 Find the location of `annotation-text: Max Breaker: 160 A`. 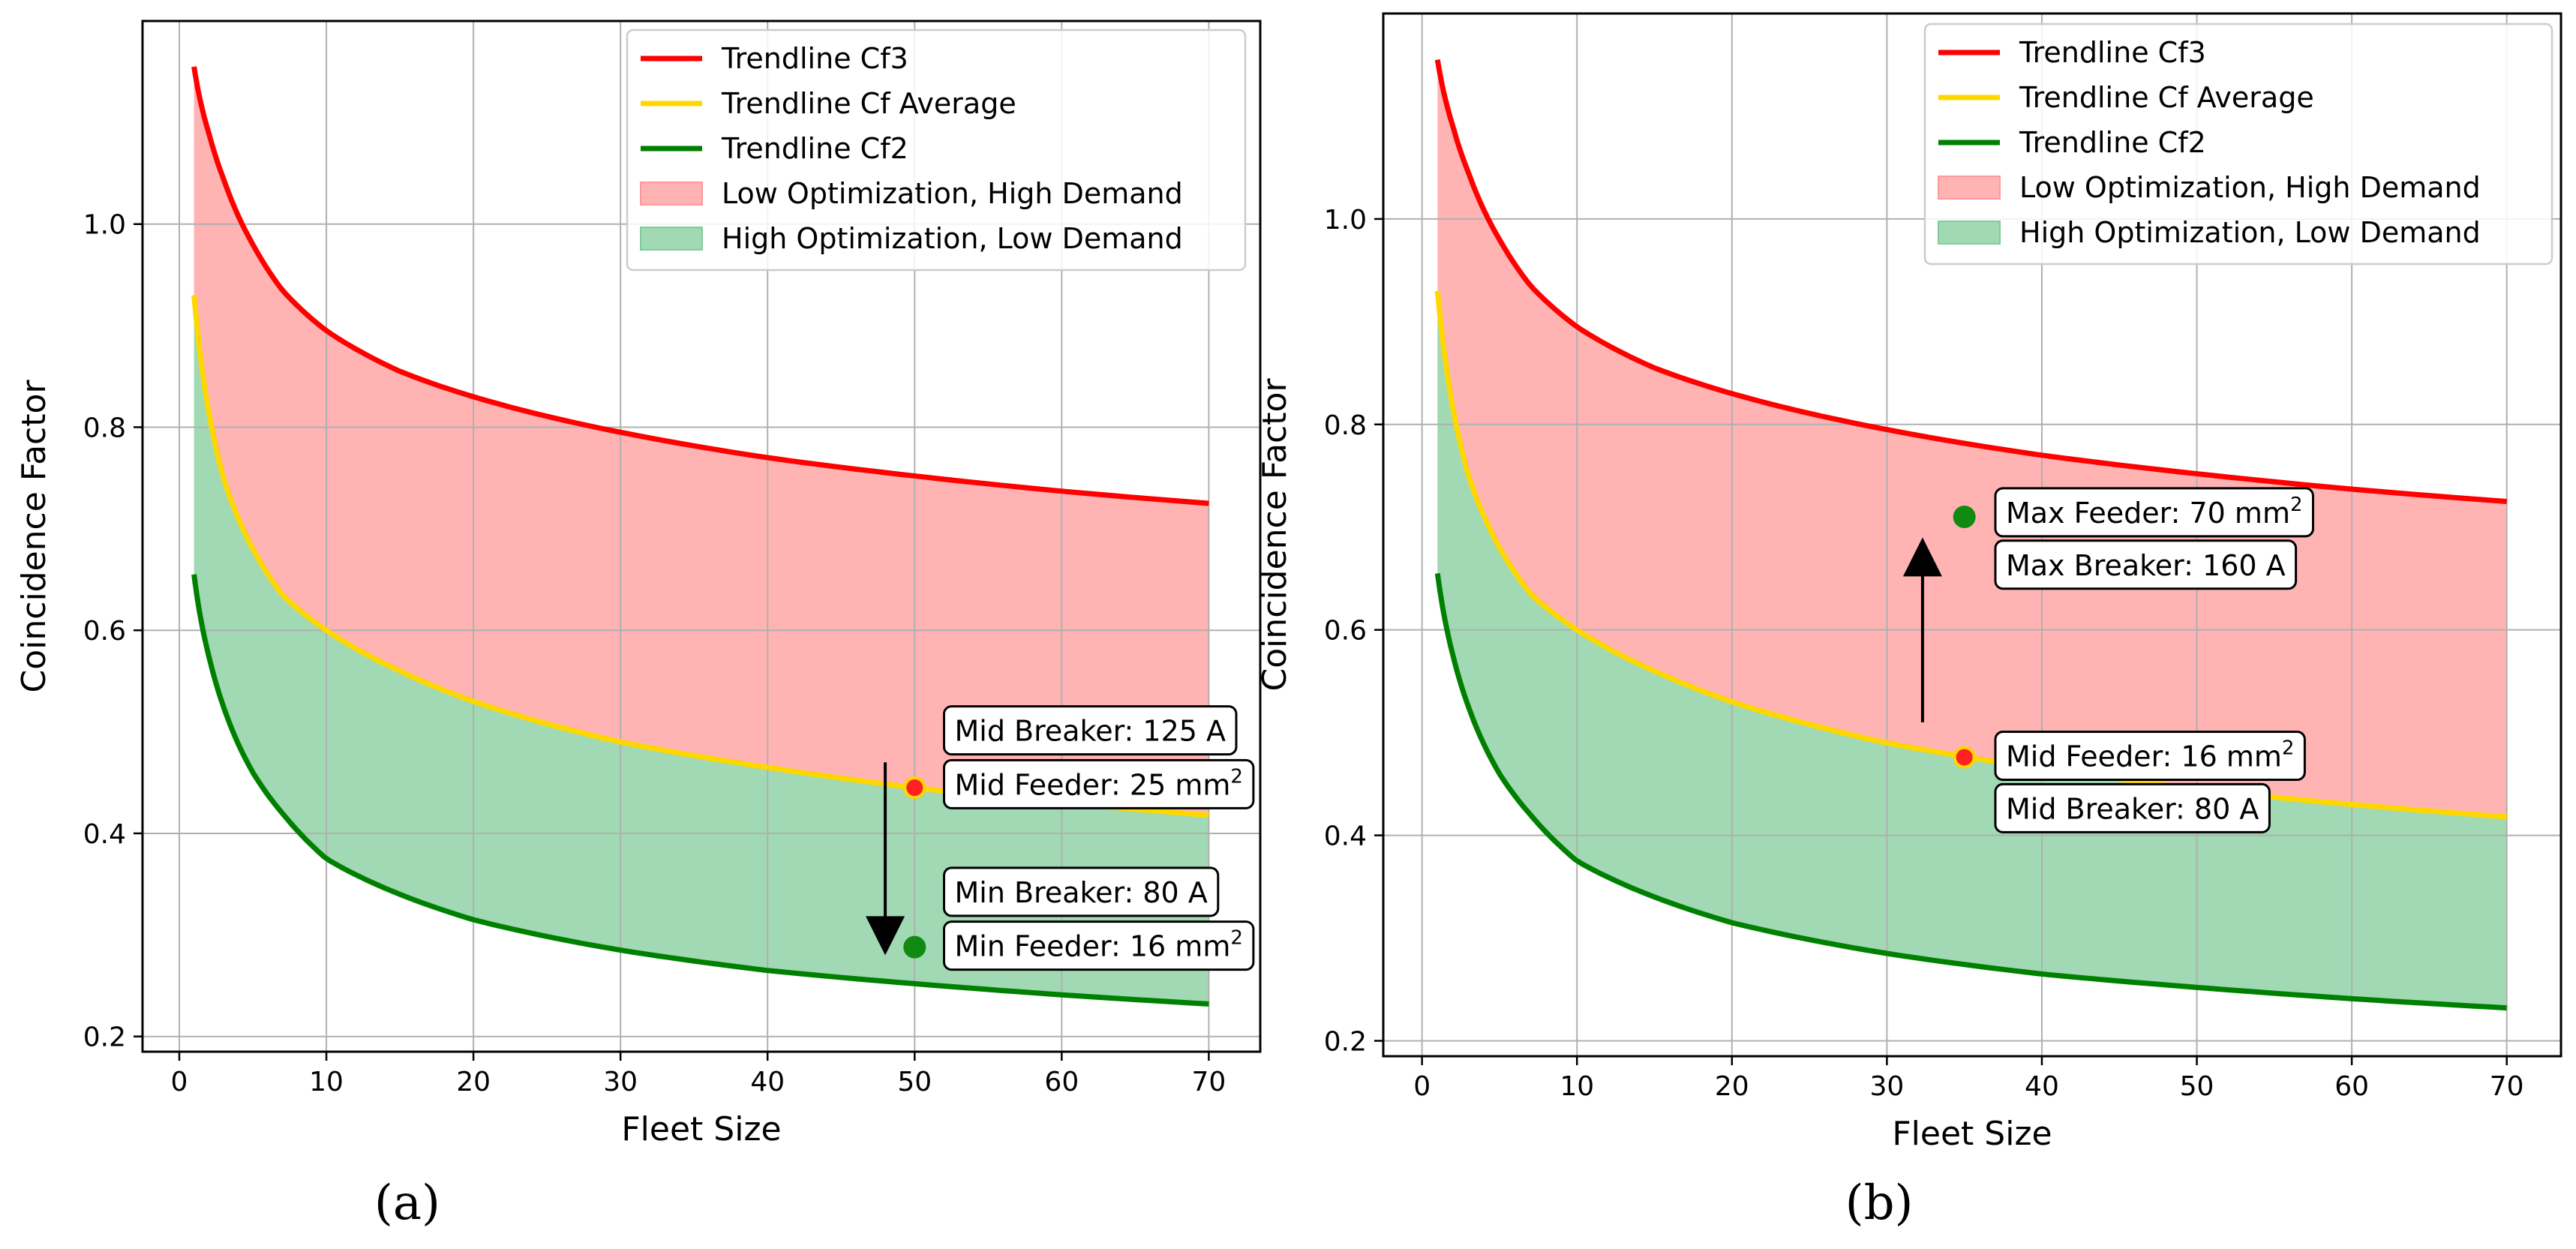

annotation-text: Max Breaker: 160 A is located at coordinates (2146, 566).